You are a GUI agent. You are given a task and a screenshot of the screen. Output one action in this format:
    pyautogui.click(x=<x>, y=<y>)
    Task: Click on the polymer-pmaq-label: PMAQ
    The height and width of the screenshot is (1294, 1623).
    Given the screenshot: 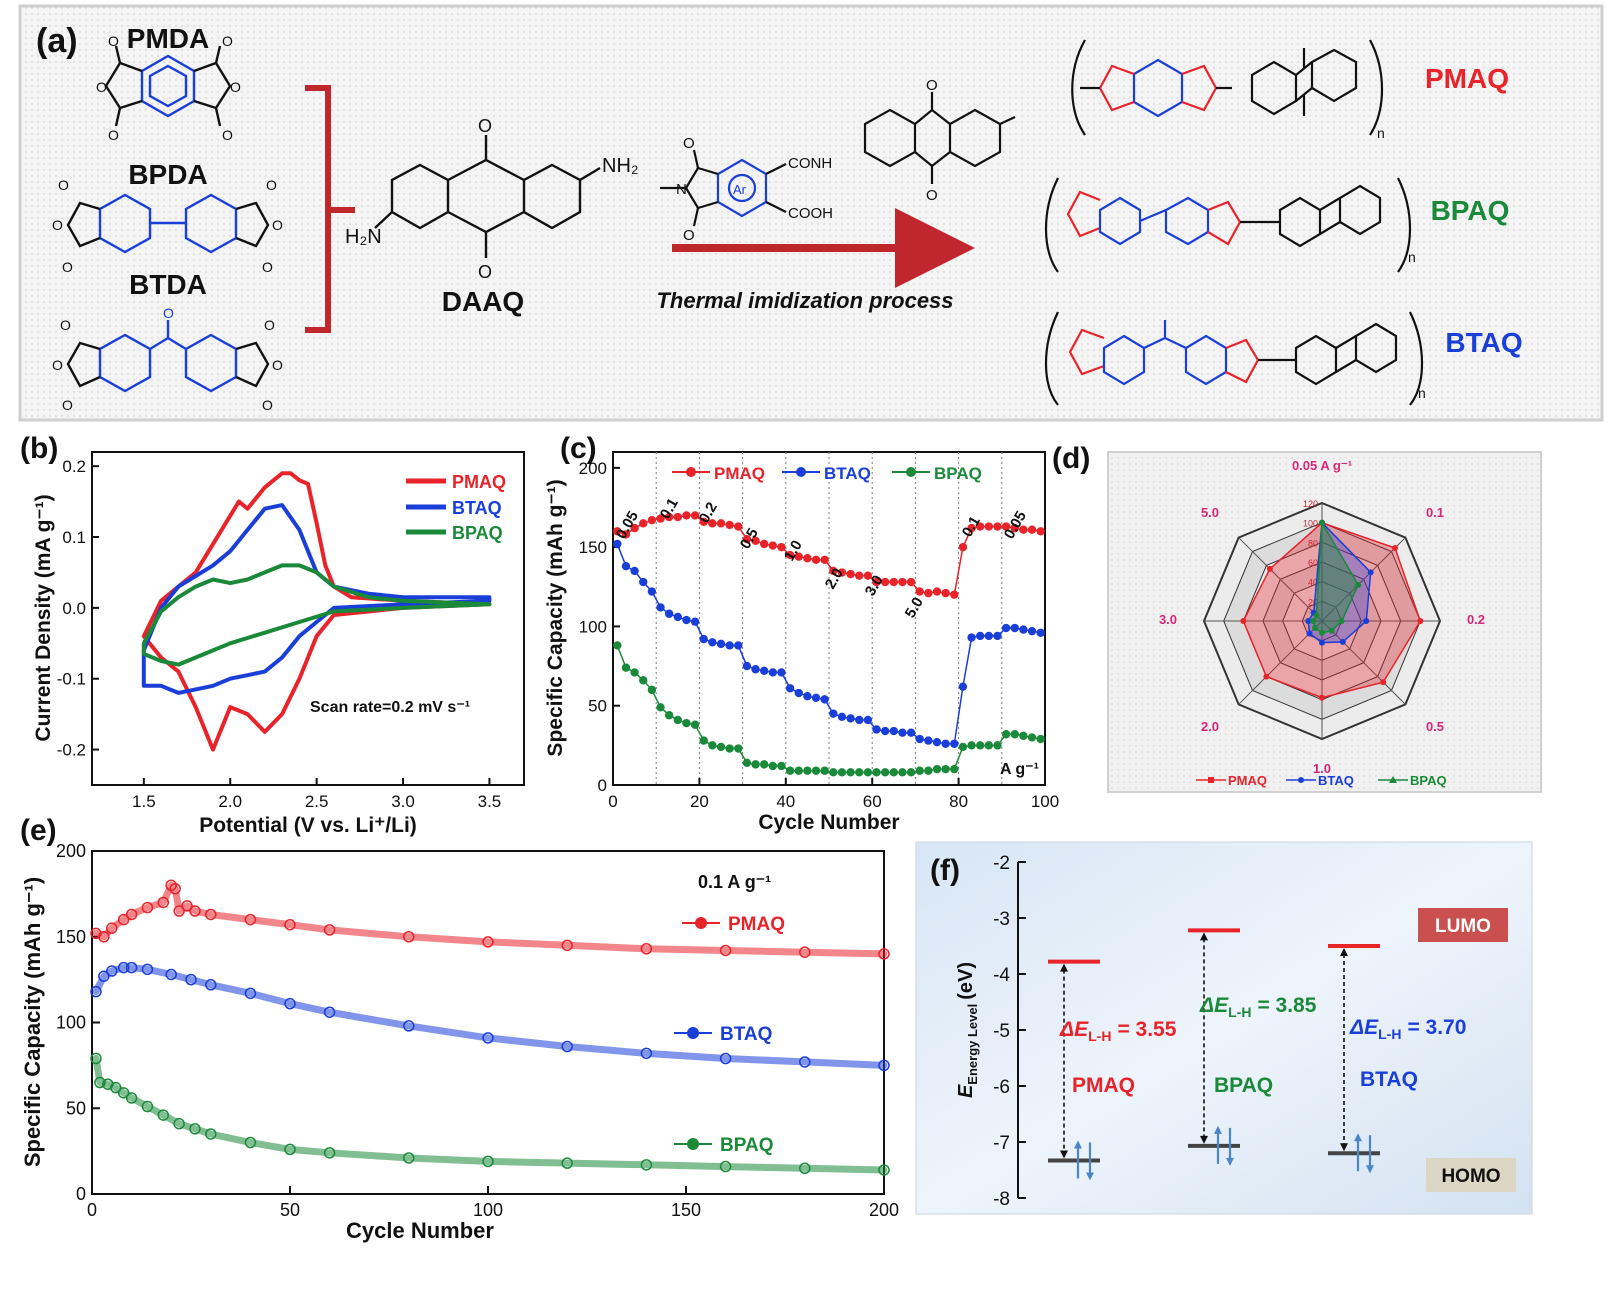 What is the action you would take?
    pyautogui.click(x=1467, y=78)
    